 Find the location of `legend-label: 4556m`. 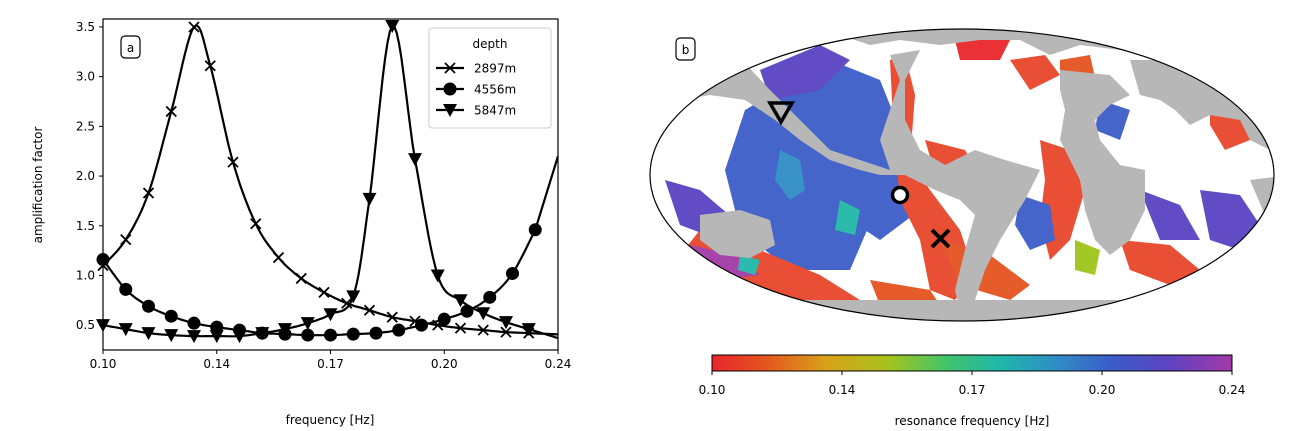

legend-label: 4556m is located at coordinates (495, 90).